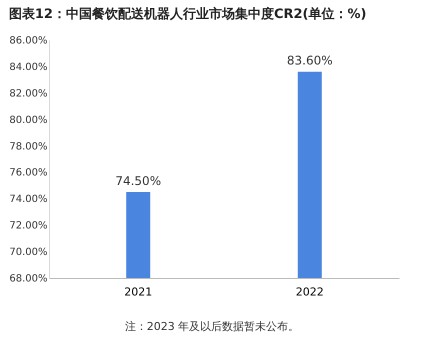 The height and width of the screenshot is (350, 424). What do you see at coordinates (28, 226) in the screenshot?
I see `y-tick-label: 72.00%` at bounding box center [28, 226].